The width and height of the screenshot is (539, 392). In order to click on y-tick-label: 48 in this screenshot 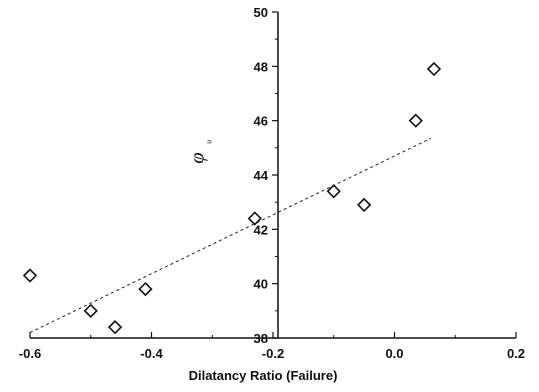, I will do `click(261, 66)`.